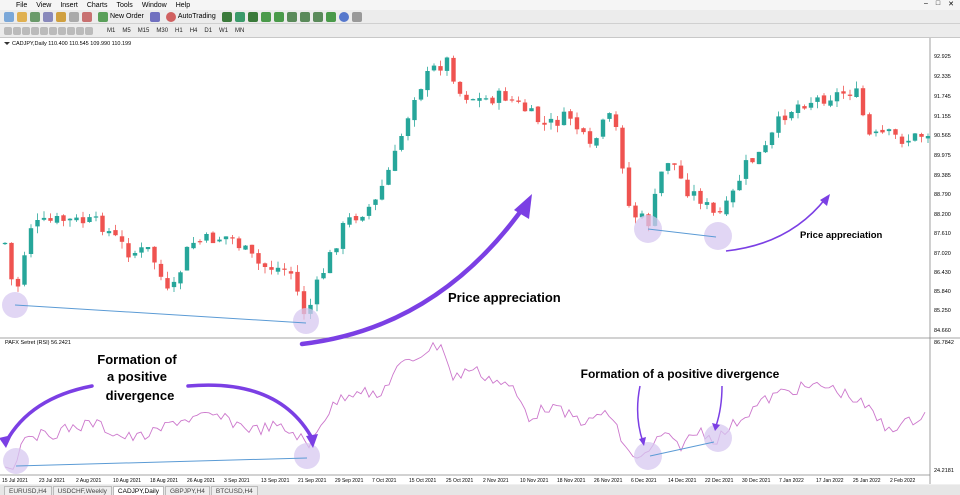 The image size is (960, 495). Describe the element at coordinates (97, 5) in the screenshot. I see `menu-charts: Charts` at that location.